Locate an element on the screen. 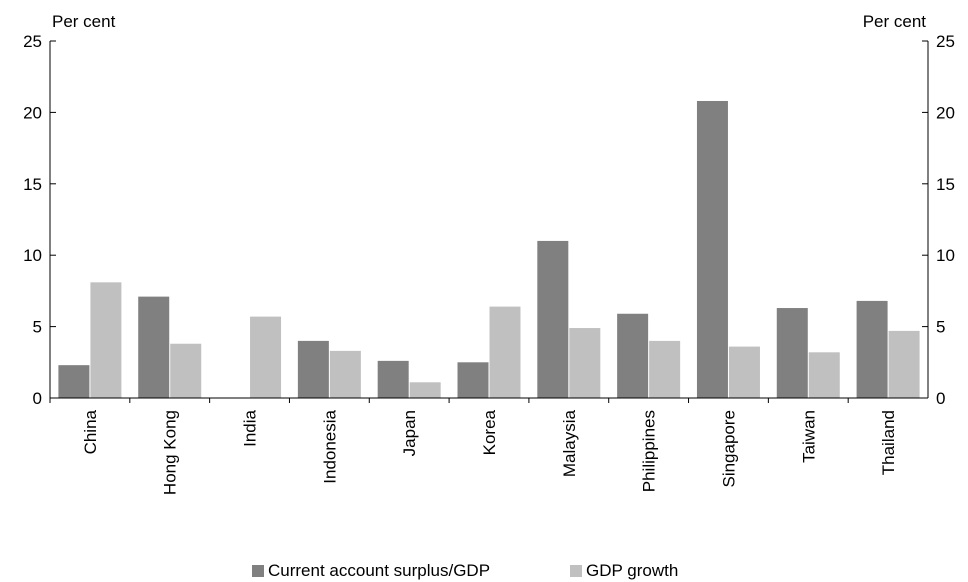  bar-current-account-hong-kong is located at coordinates (154, 347).